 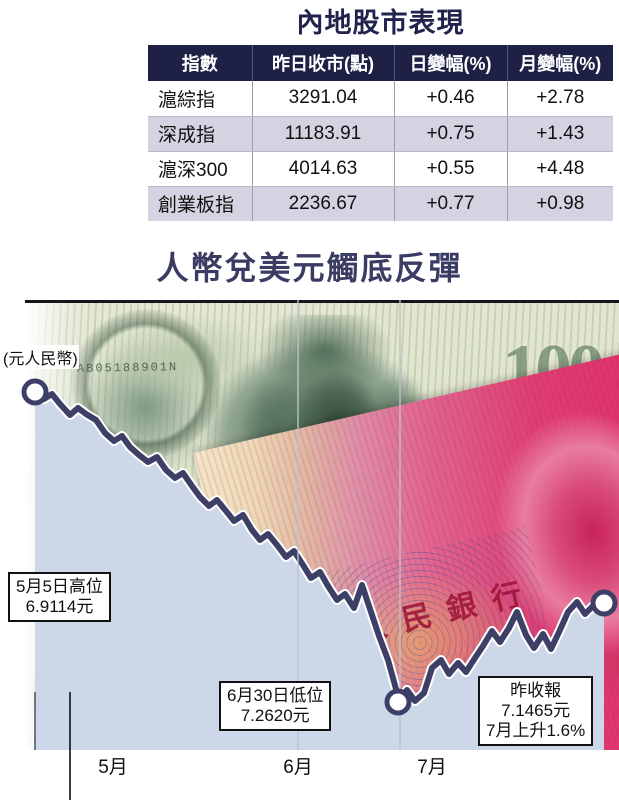 I want to click on cell-close: 11183.91, so click(x=323, y=134).